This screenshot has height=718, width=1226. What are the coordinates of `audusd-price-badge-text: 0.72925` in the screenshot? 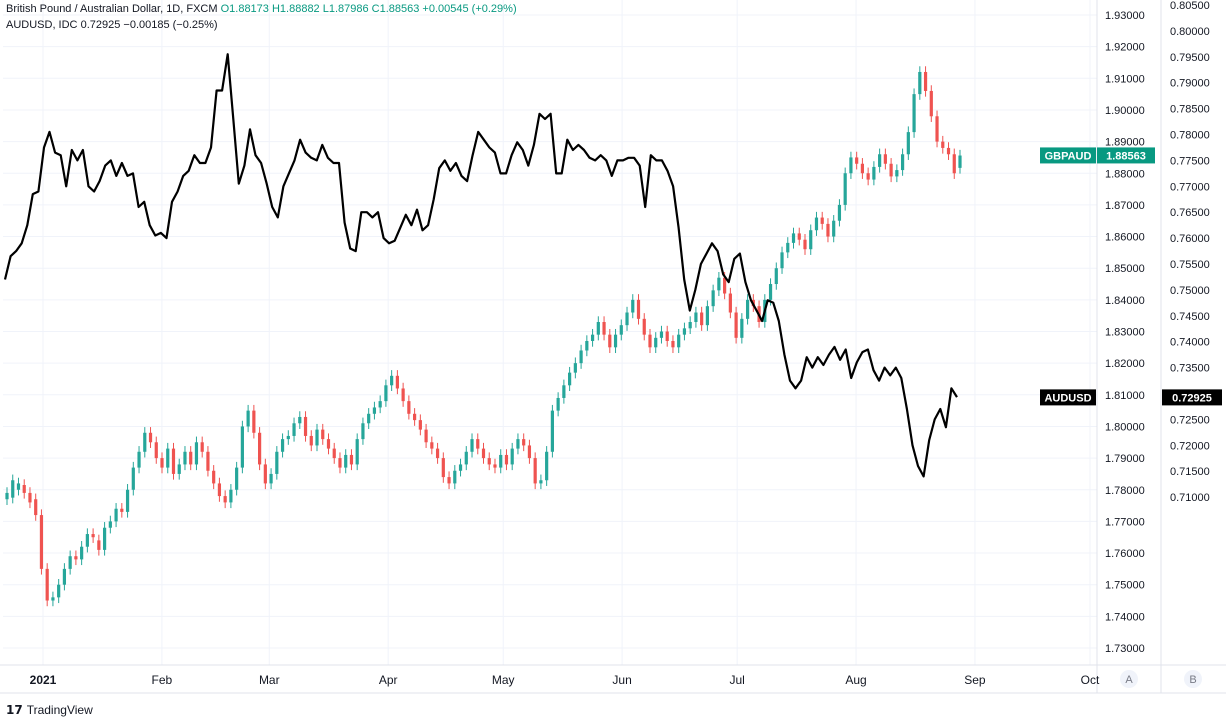 It's located at (1192, 398).